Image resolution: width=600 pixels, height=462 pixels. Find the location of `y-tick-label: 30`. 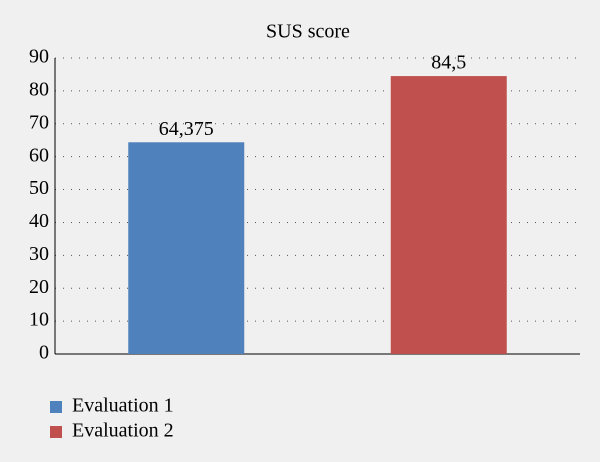

y-tick-label: 30 is located at coordinates (39, 254).